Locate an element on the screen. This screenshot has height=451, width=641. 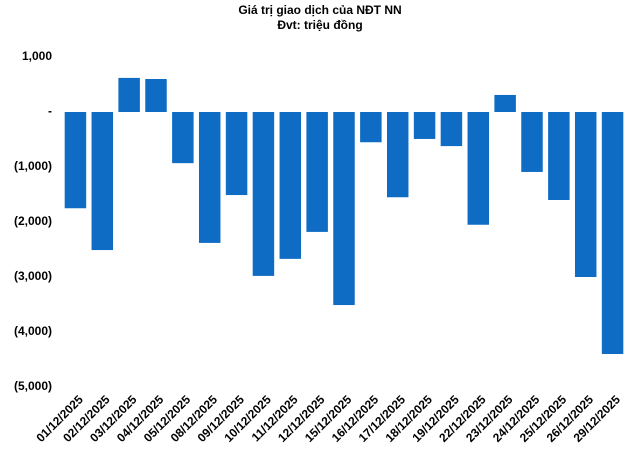
y-tick-label: (2,000) is located at coordinates (33, 221).